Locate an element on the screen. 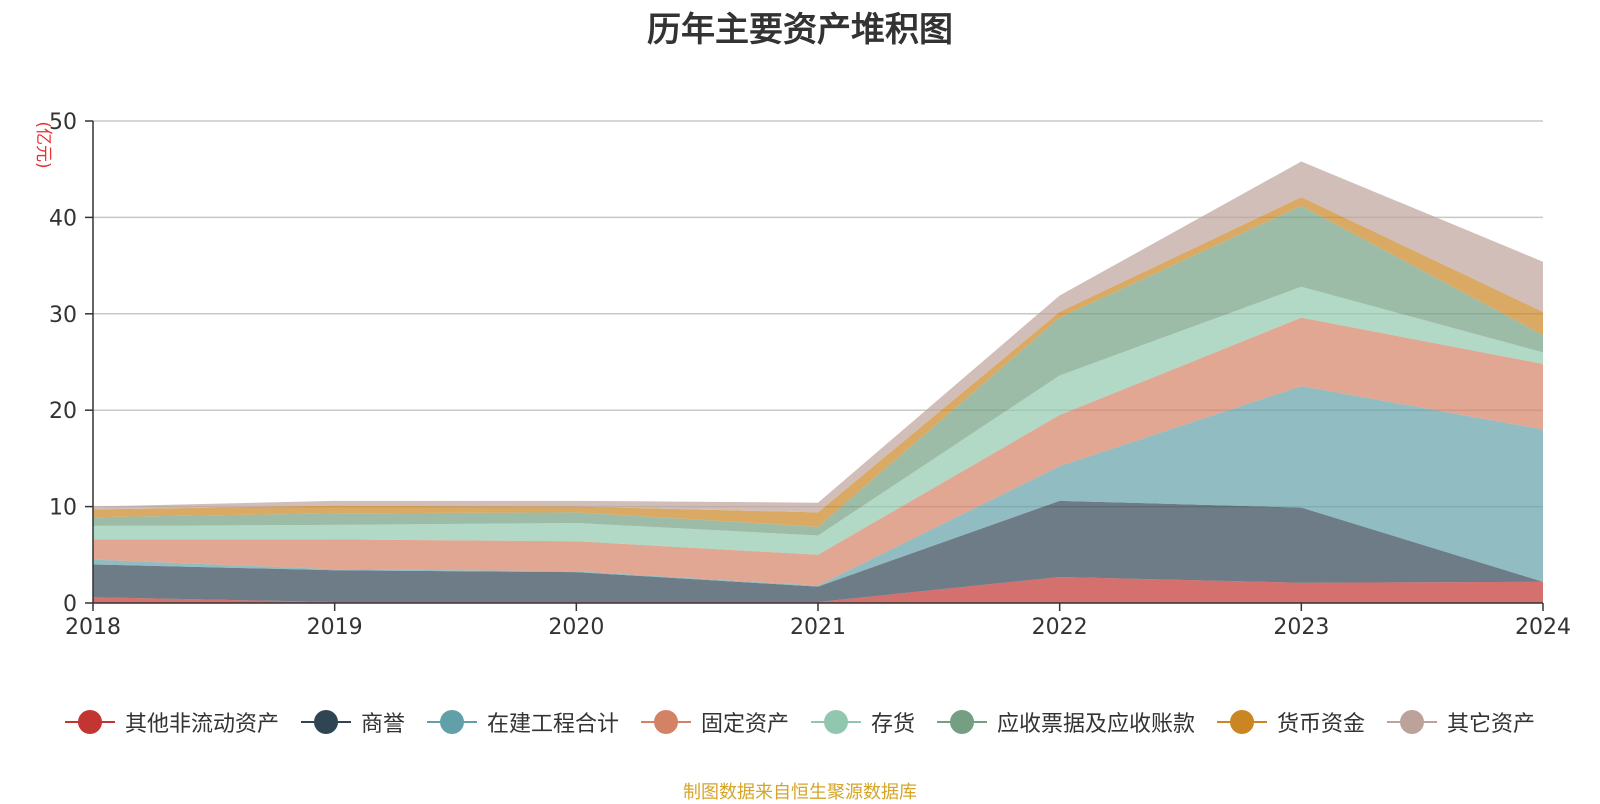 This screenshot has height=804, width=1600. legend-label: 在建工程合计 is located at coordinates (552, 724).